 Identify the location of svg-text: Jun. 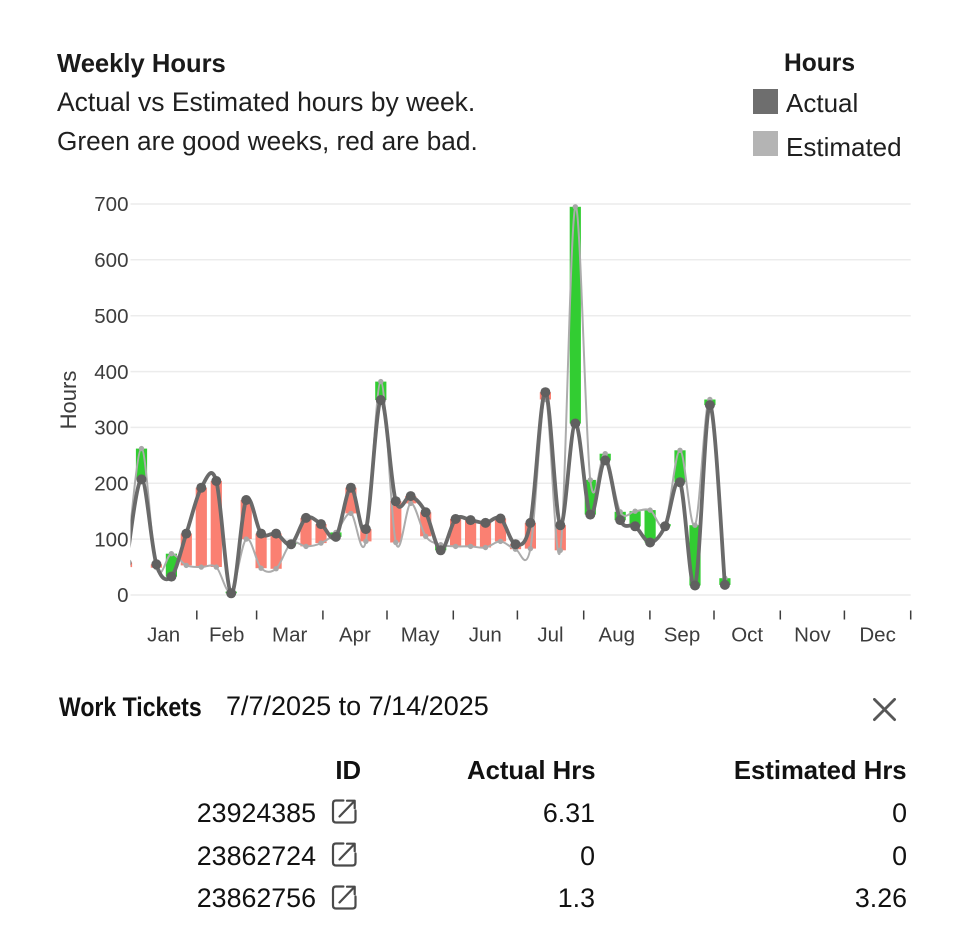
(485, 635).